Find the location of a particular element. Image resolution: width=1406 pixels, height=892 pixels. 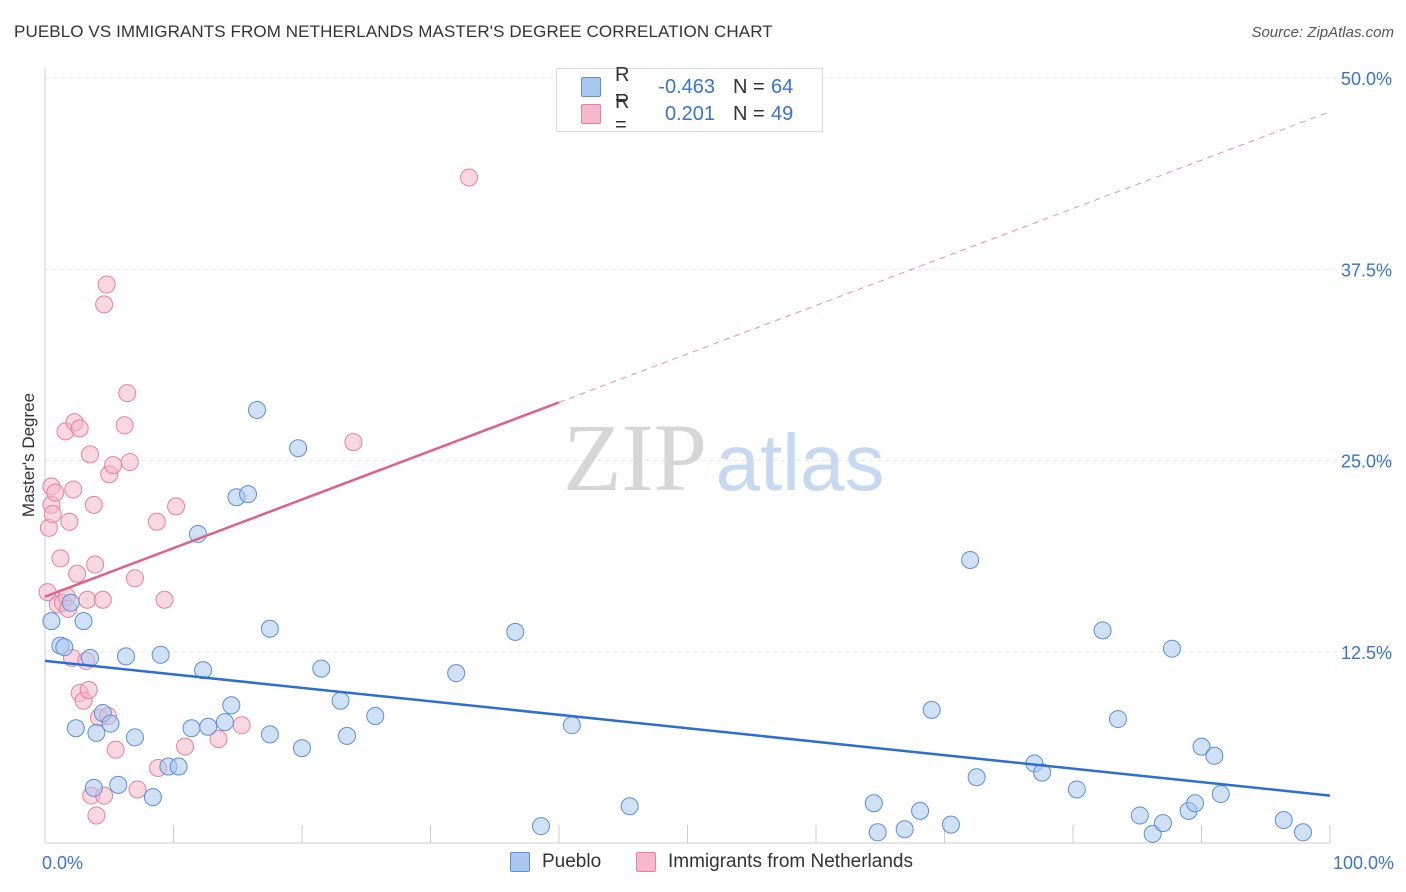

watermark-atlas: atlas is located at coordinates (800, 462).